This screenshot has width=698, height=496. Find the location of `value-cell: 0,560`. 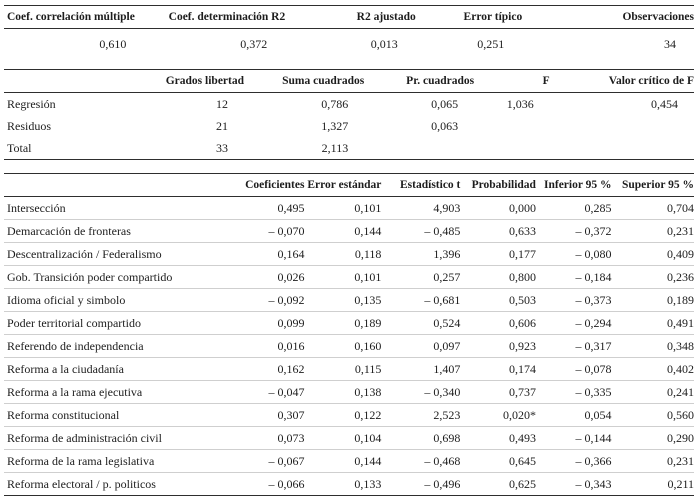

value-cell: 0,560 is located at coordinates (680, 414).